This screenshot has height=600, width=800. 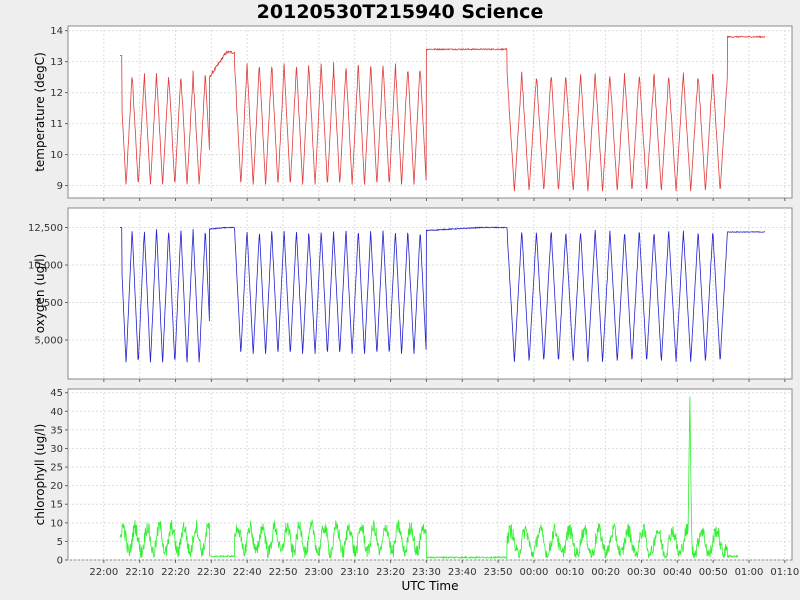 What do you see at coordinates (60, 561) in the screenshot?
I see `y-tick-label: 0` at bounding box center [60, 561].